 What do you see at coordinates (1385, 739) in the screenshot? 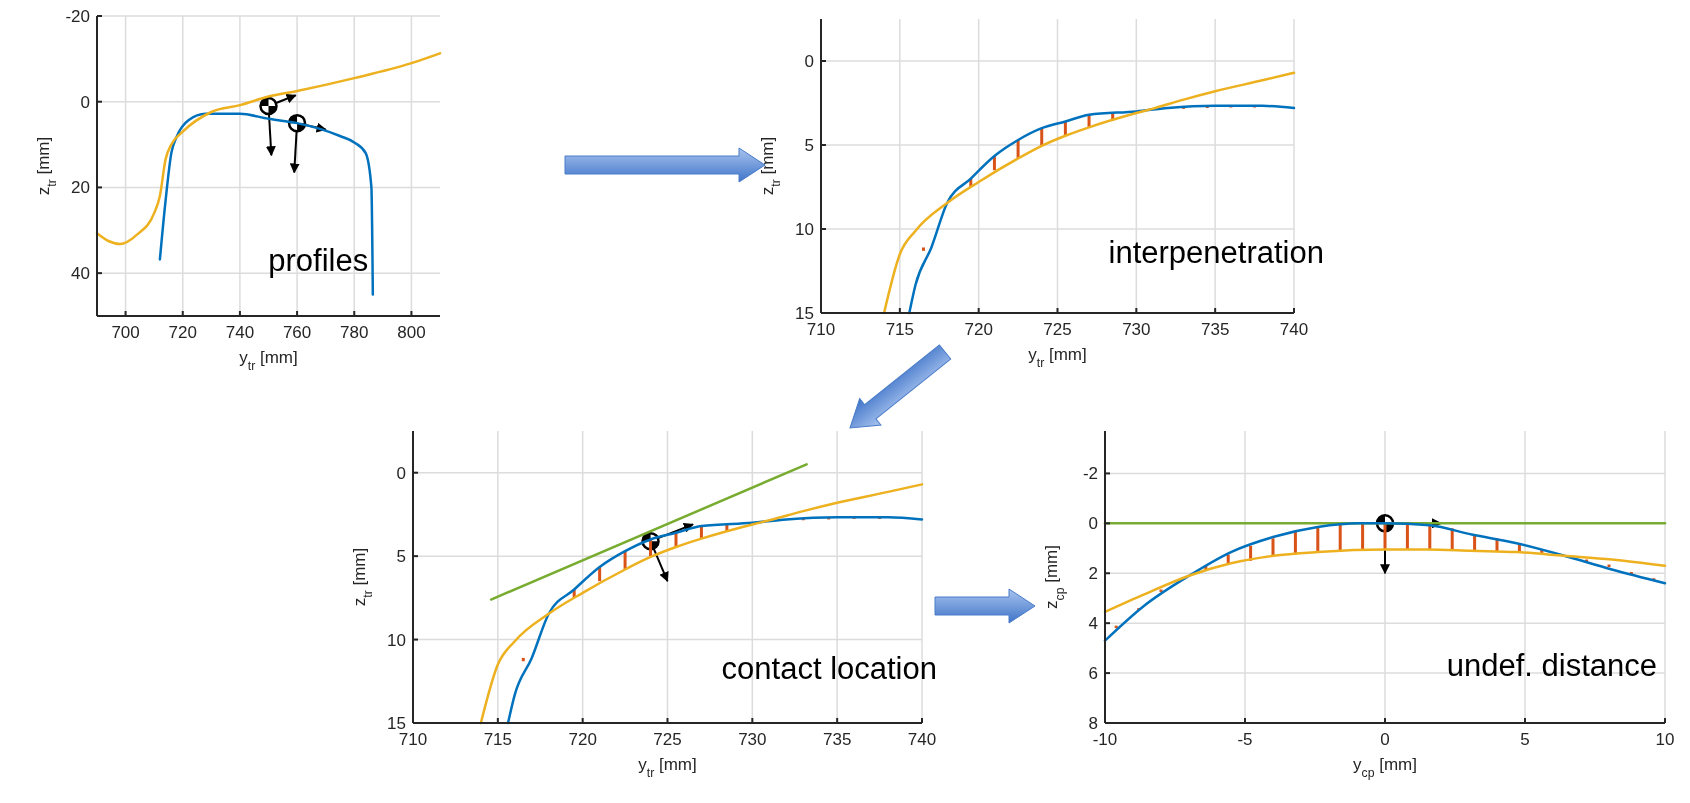
I see `x-tick-label: 0` at bounding box center [1385, 739].